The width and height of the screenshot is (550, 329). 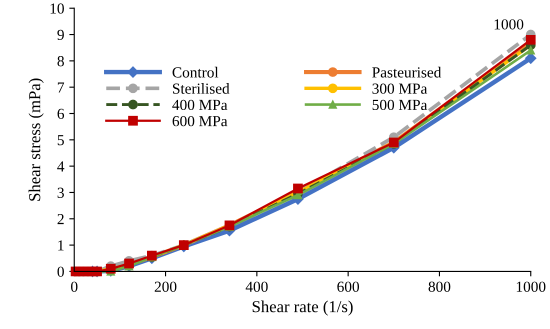 What do you see at coordinates (509, 24) in the screenshot?
I see `annotation: 1000` at bounding box center [509, 24].